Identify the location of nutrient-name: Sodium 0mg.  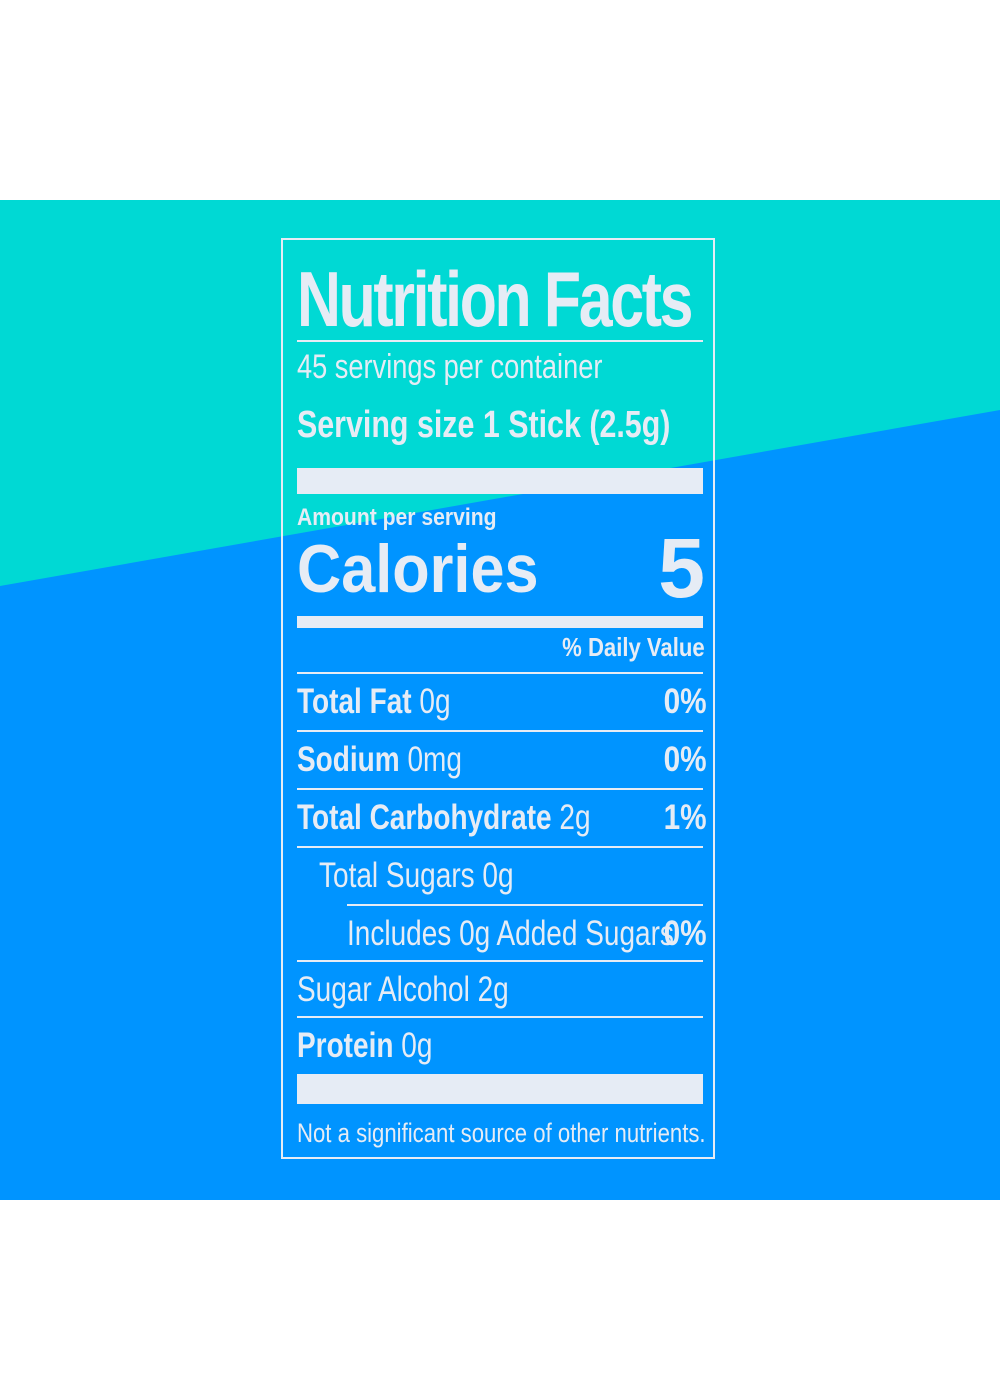
(379, 759).